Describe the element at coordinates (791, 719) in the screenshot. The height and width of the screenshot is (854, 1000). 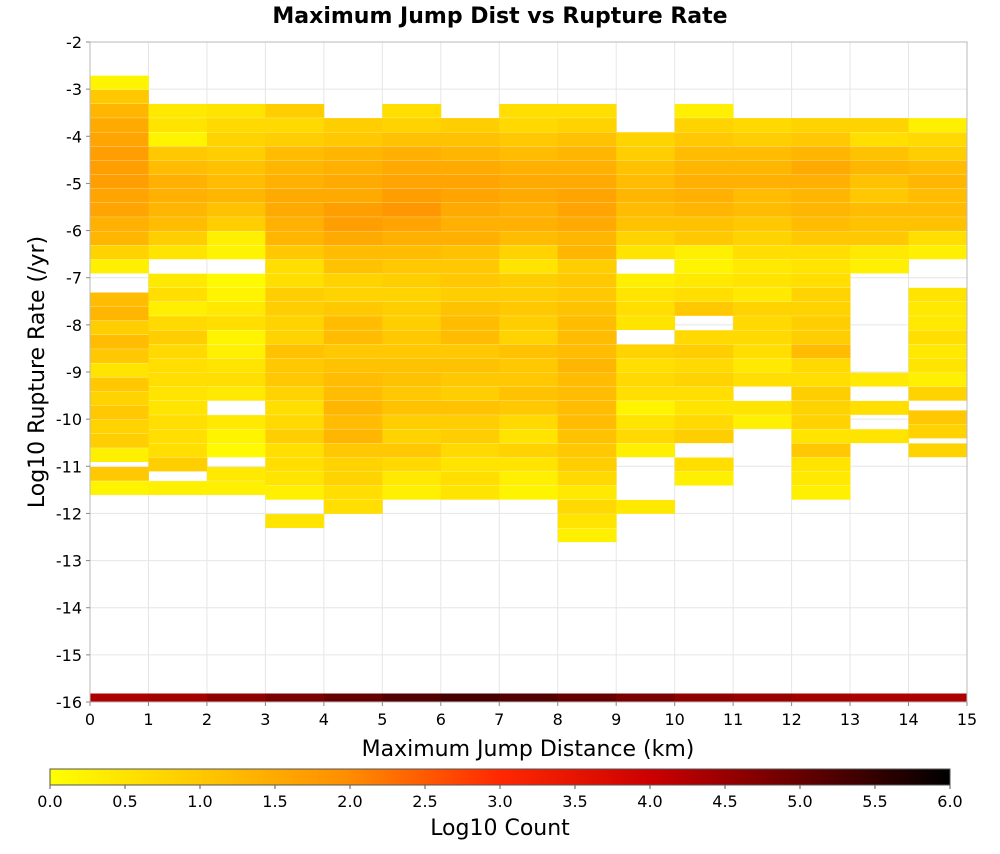
I see `x-tick-label: 12` at that location.